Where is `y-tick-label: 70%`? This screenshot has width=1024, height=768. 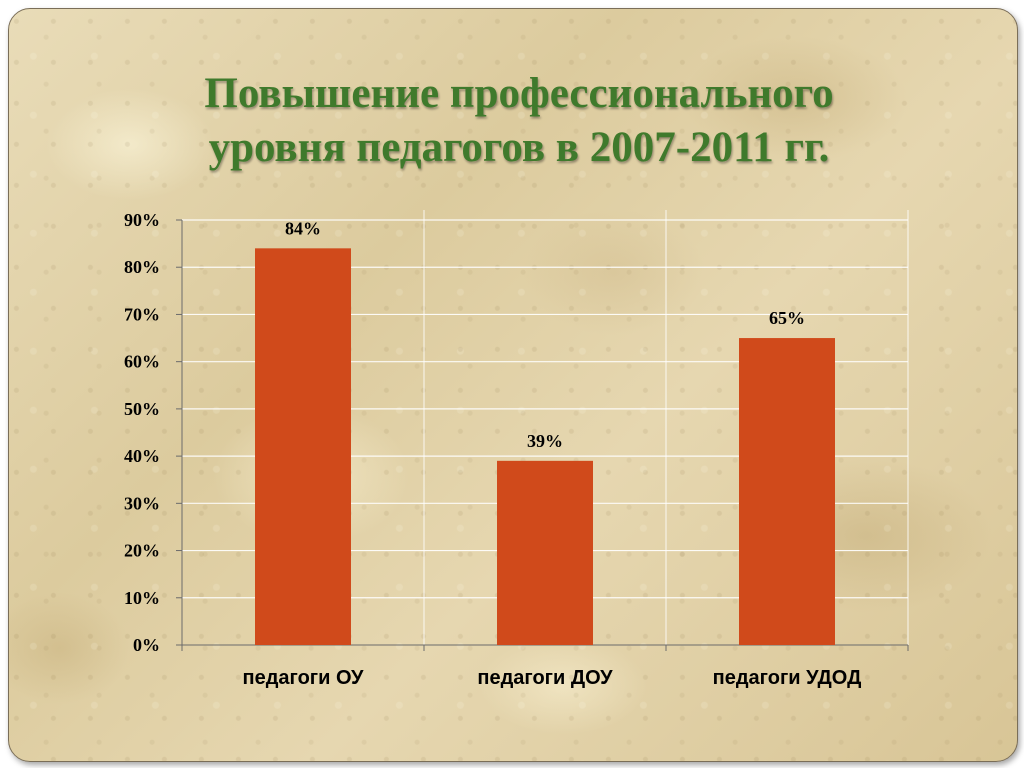 y-tick-label: 70% is located at coordinates (142, 314).